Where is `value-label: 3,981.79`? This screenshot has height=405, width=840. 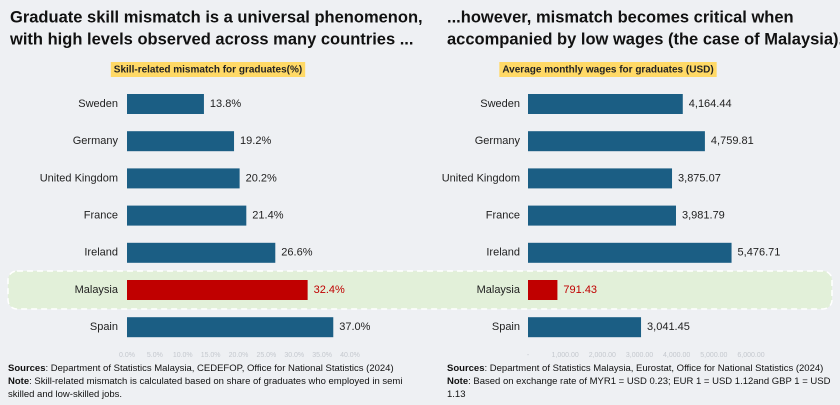
value-label: 3,981.79 is located at coordinates (703, 216).